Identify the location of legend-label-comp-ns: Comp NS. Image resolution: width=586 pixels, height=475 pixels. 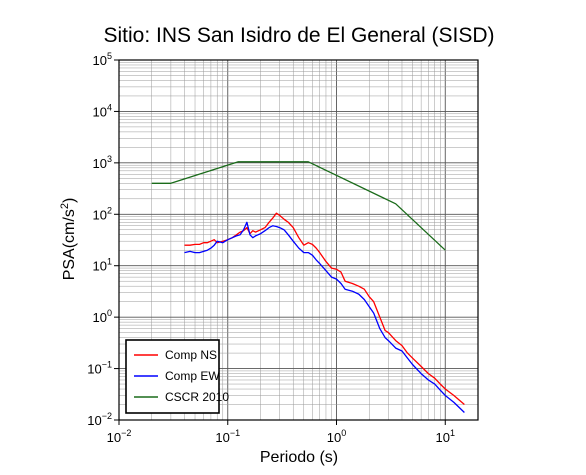
(191, 355).